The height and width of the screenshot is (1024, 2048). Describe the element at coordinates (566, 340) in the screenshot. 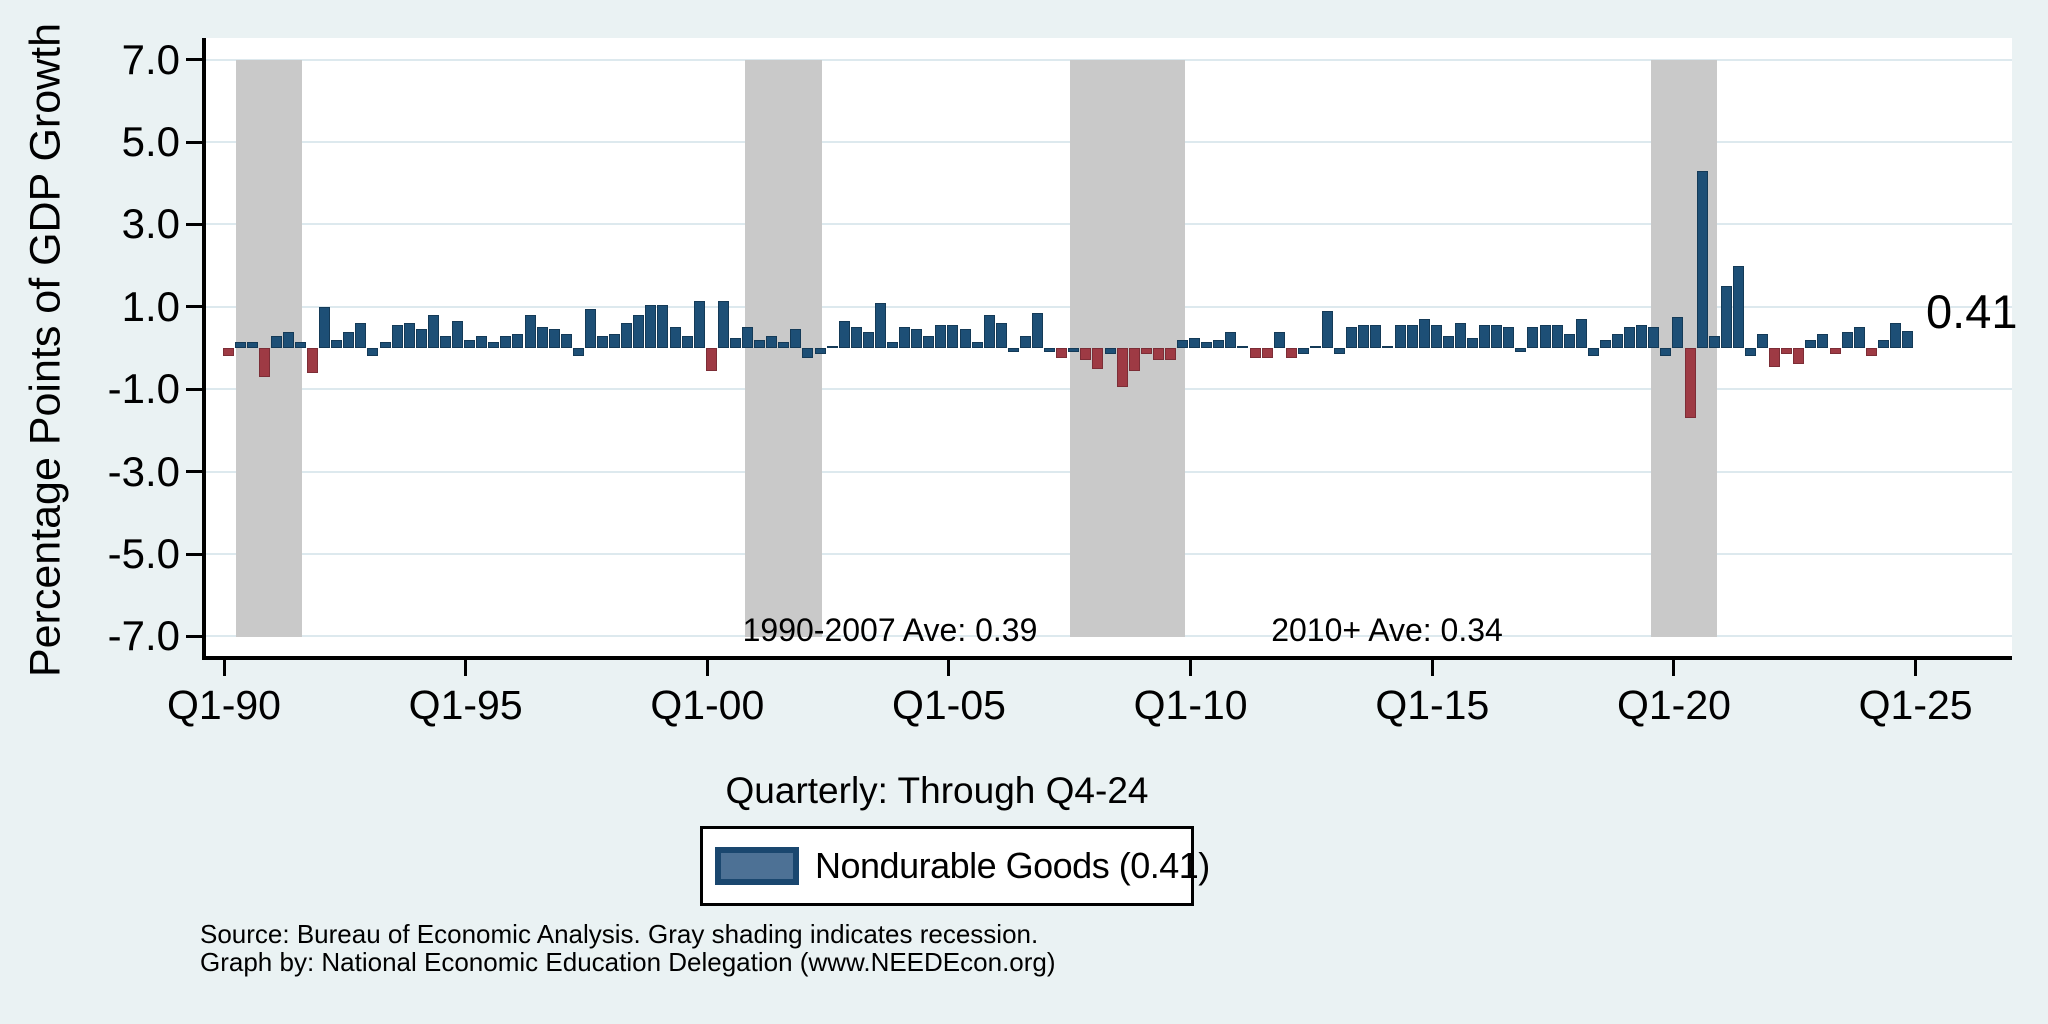

I see `bar-q28` at that location.